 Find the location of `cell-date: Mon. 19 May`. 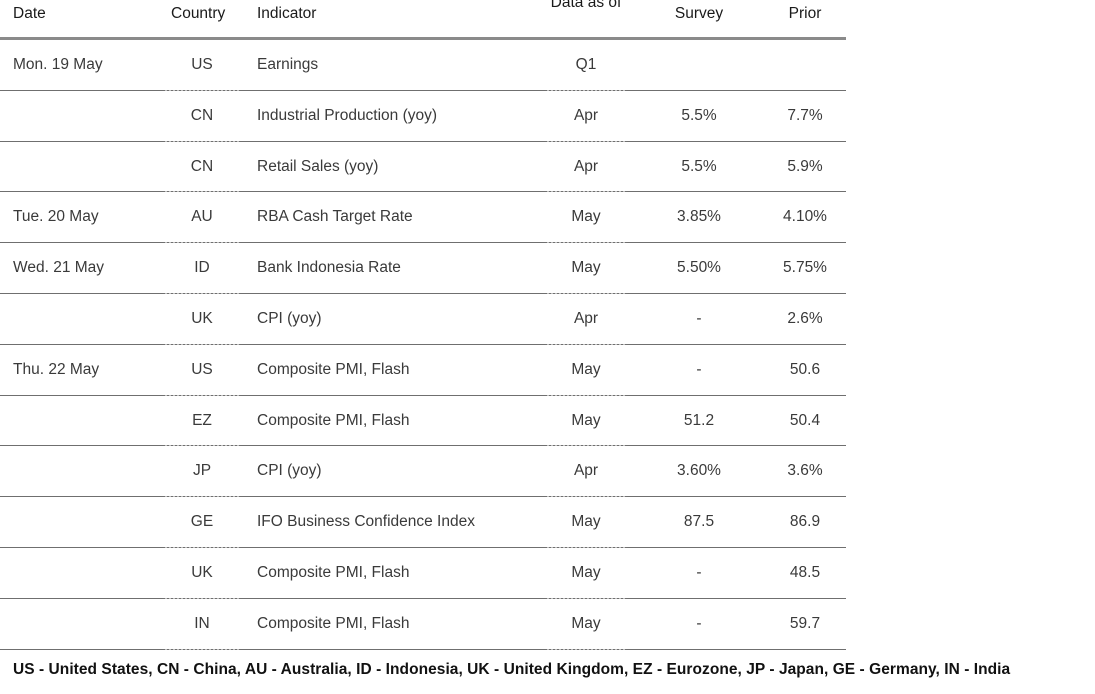

cell-date: Mon. 19 May is located at coordinates (58, 64).